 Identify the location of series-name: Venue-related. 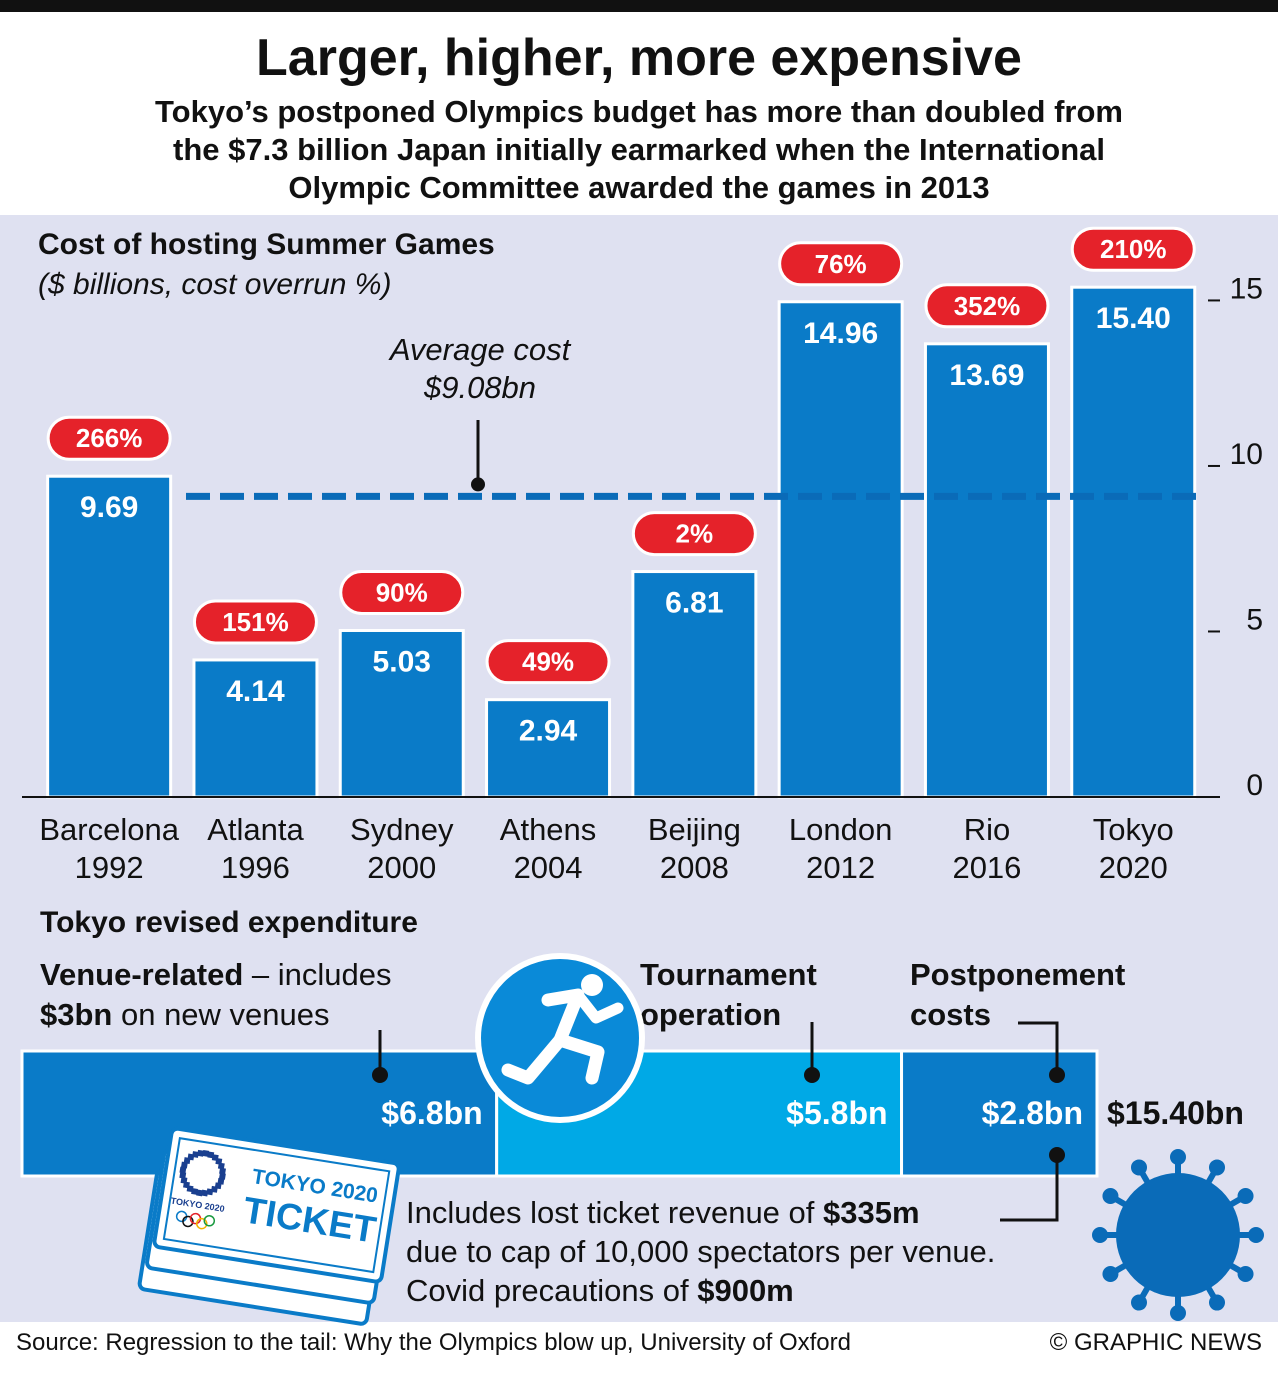
(141, 974).